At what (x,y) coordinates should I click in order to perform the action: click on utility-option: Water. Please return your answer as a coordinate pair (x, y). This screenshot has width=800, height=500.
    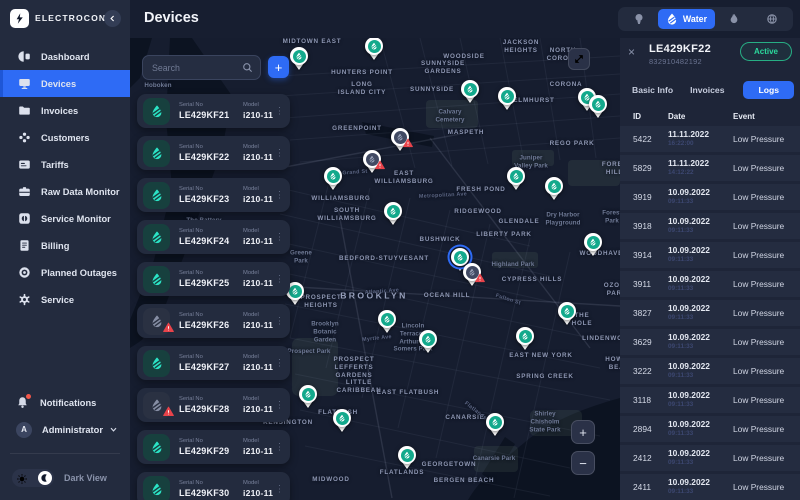
    Looking at the image, I should click on (686, 19).